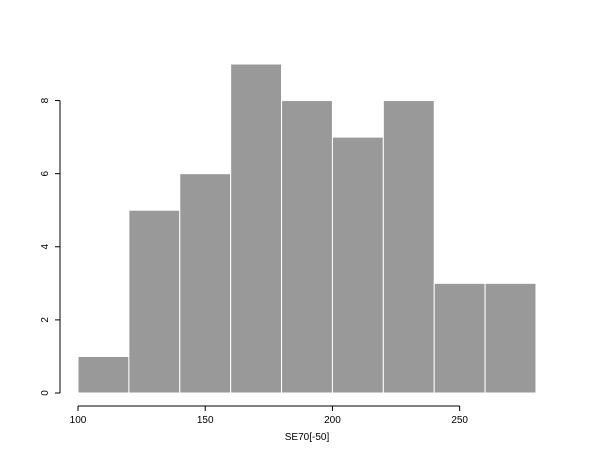 The height and width of the screenshot is (464, 600). What do you see at coordinates (78, 420) in the screenshot?
I see `x-tick-label: 100` at bounding box center [78, 420].